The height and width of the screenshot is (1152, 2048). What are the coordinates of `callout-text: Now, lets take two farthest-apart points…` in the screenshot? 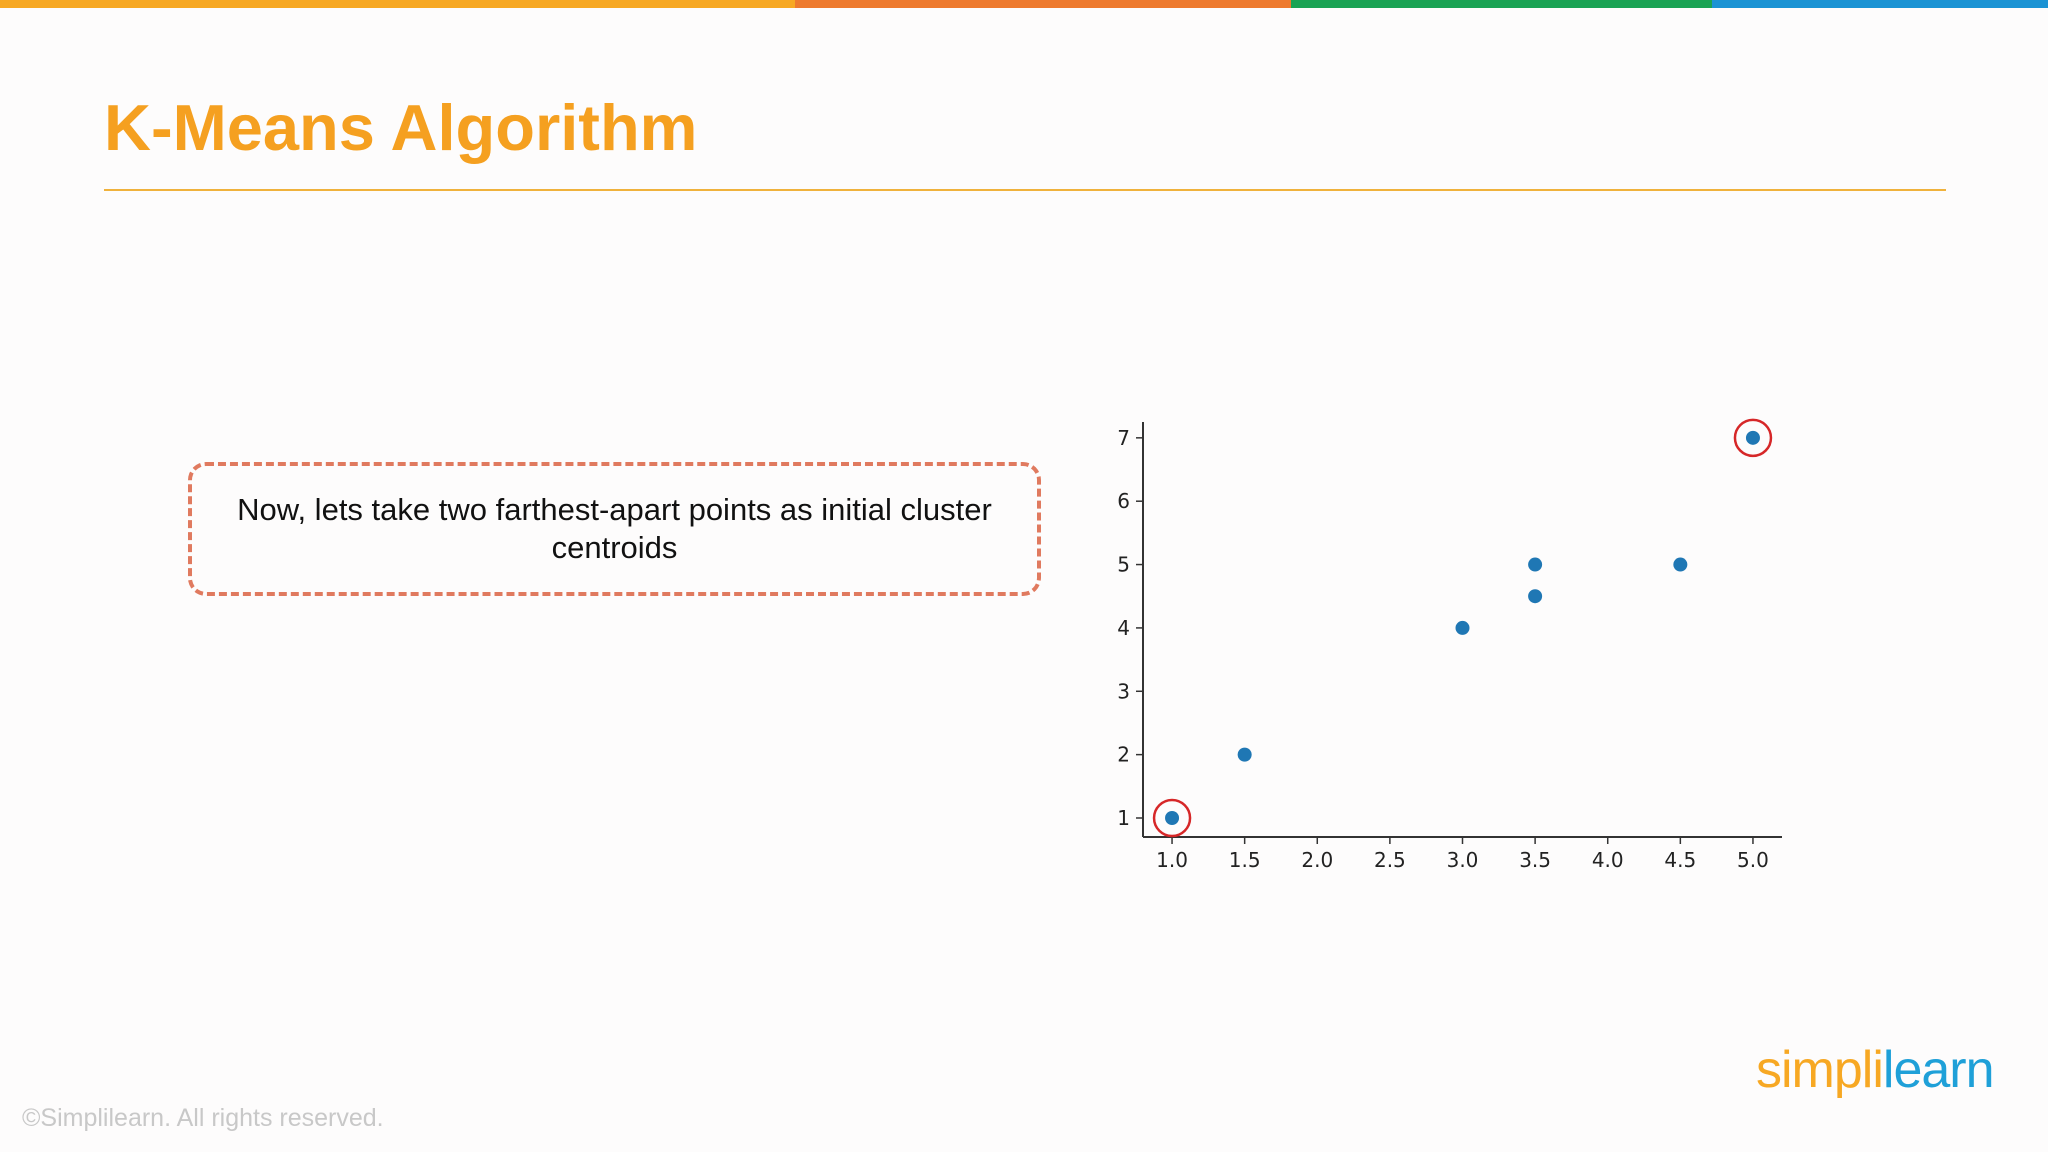 It's located at (614, 528).